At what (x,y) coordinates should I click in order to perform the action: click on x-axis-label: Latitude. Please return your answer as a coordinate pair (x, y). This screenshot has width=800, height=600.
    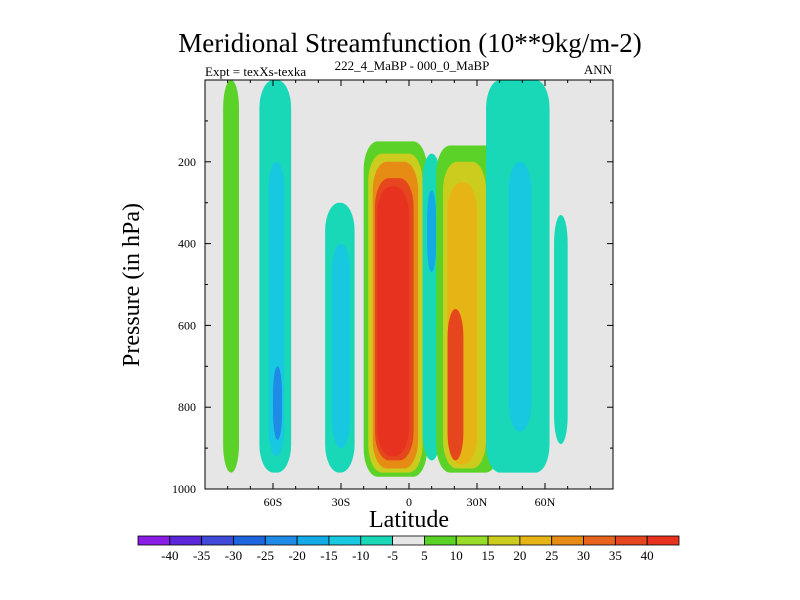
    Looking at the image, I should click on (409, 520).